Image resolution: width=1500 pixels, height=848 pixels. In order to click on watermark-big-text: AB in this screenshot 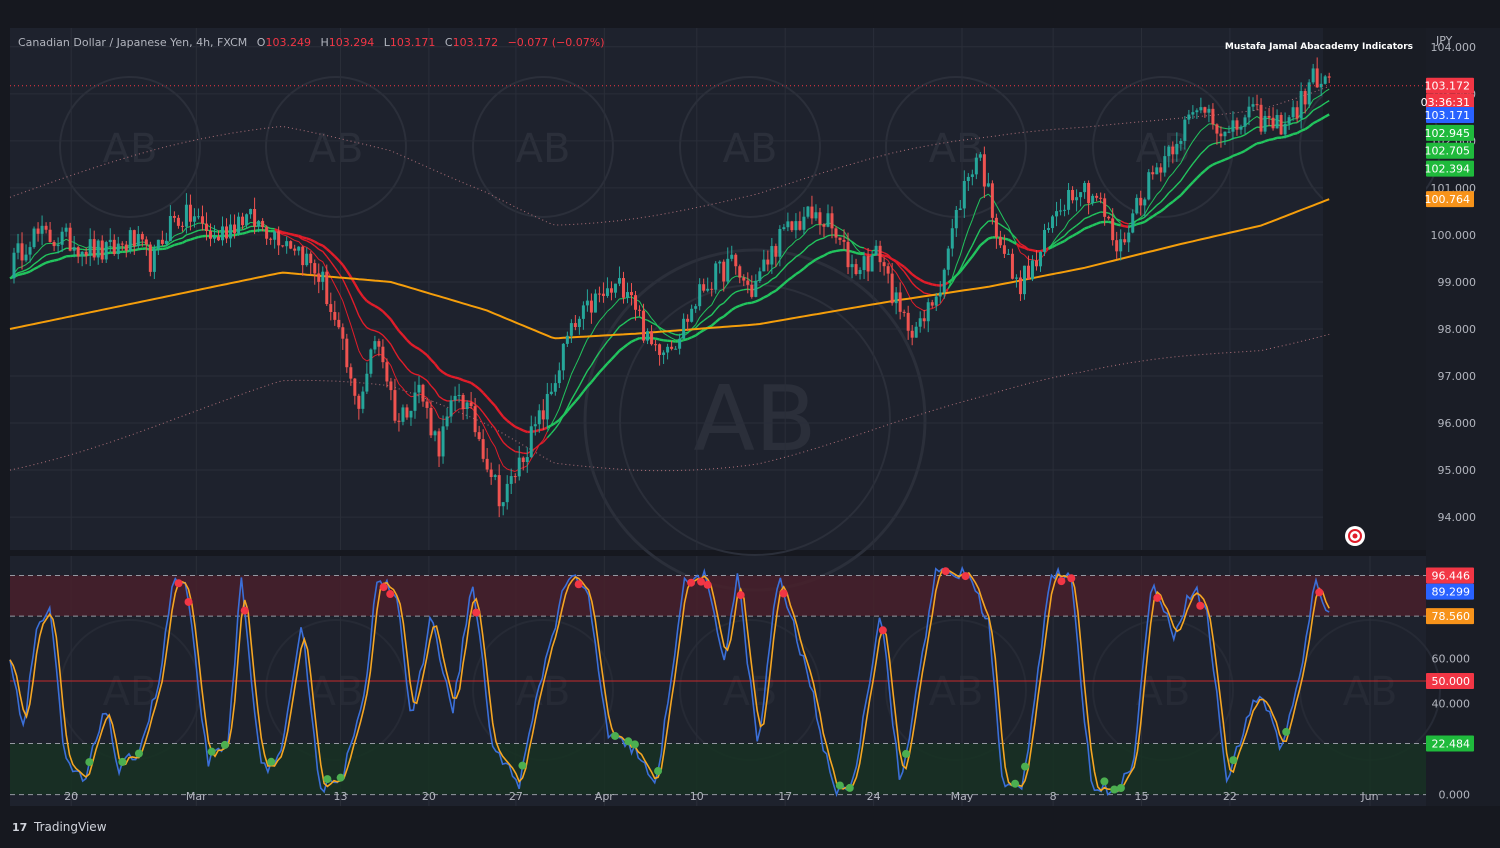, I will do `click(754, 419)`.